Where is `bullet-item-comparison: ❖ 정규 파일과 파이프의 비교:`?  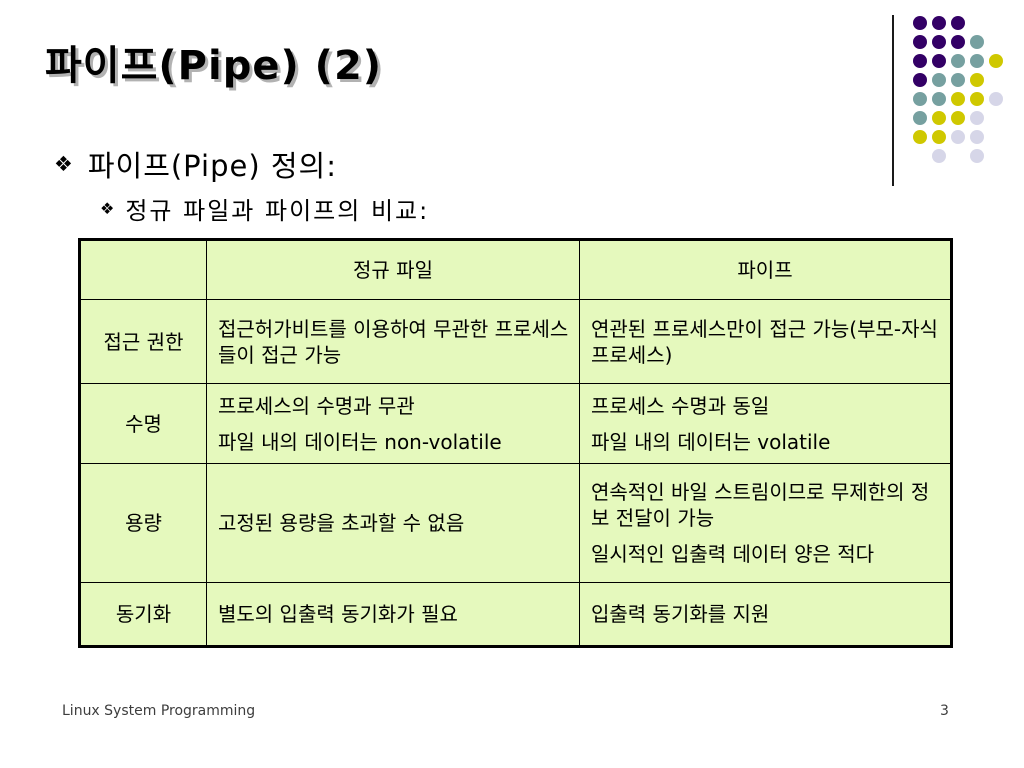
bullet-item-comparison: ❖ 정규 파일과 파이프의 비교: is located at coordinates (264, 208).